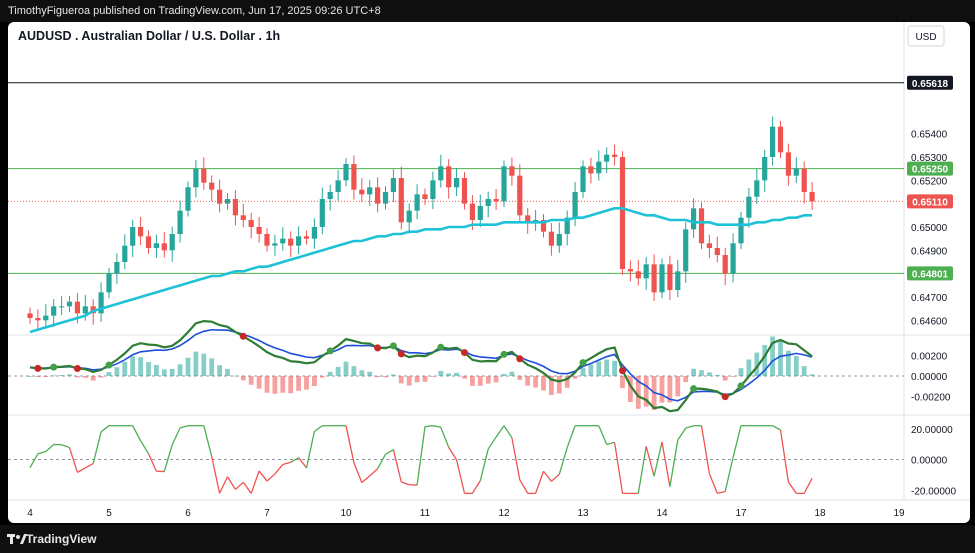 The height and width of the screenshot is (553, 975). What do you see at coordinates (425, 513) in the screenshot?
I see `time-axis-label: 11` at bounding box center [425, 513].